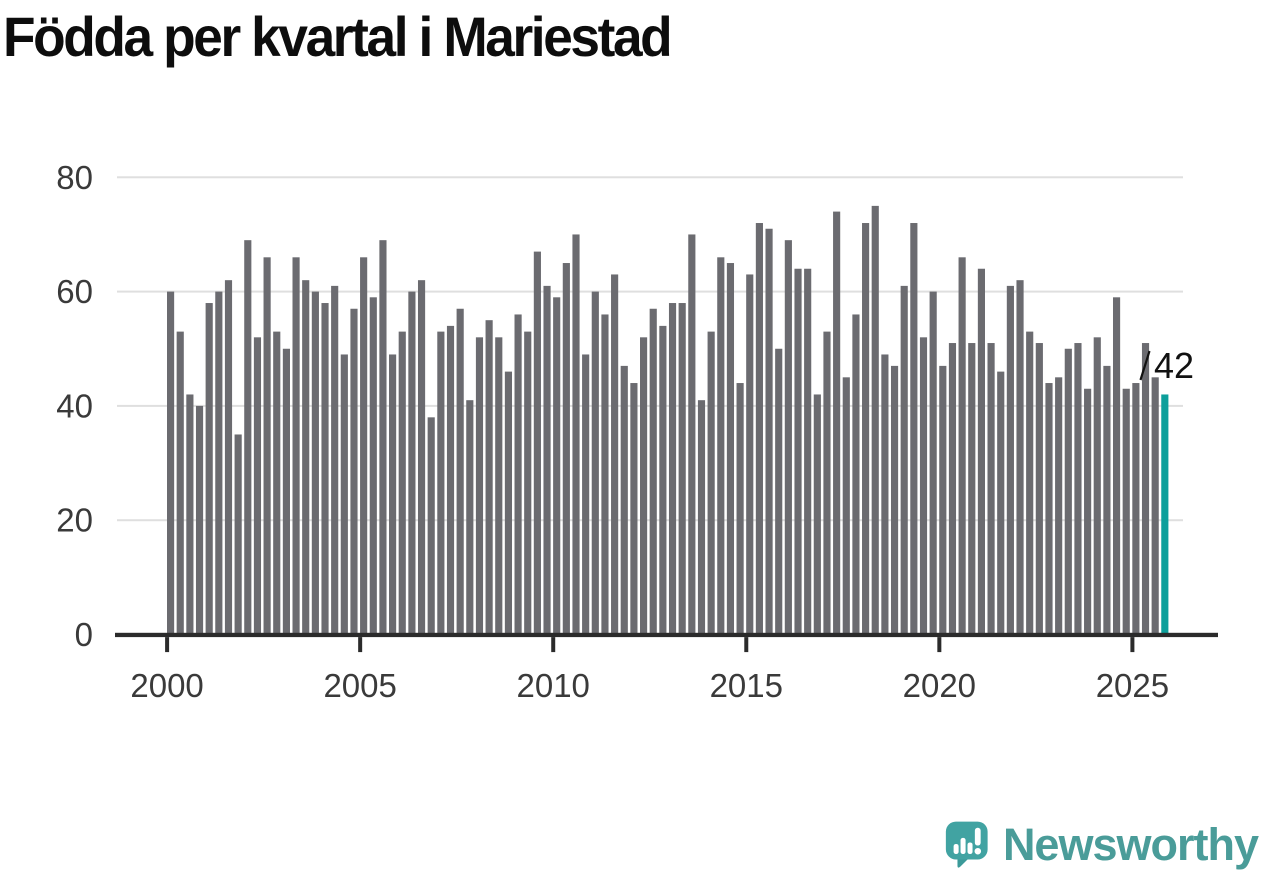 The height and width of the screenshot is (879, 1262). What do you see at coordinates (894, 500) in the screenshot?
I see `bar-2018q4` at bounding box center [894, 500].